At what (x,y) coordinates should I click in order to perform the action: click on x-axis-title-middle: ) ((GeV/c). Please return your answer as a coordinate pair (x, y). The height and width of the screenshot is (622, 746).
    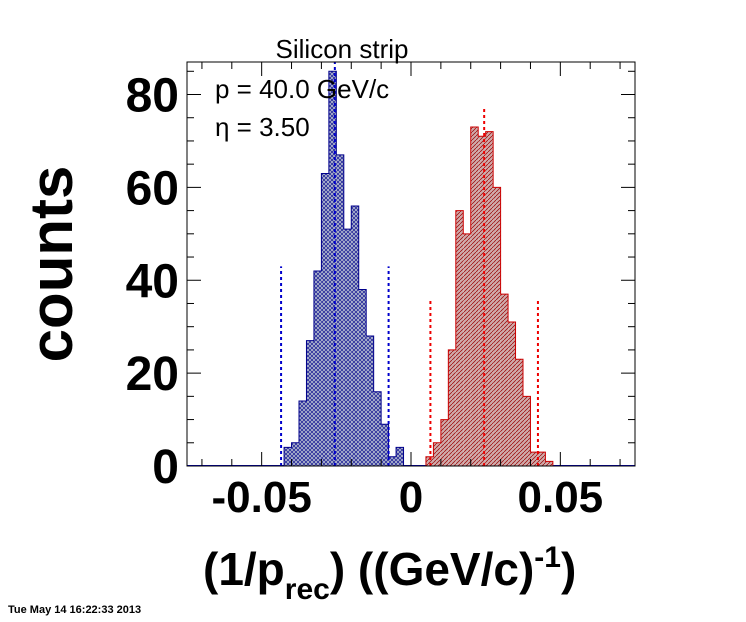
    Looking at the image, I should click on (432, 569).